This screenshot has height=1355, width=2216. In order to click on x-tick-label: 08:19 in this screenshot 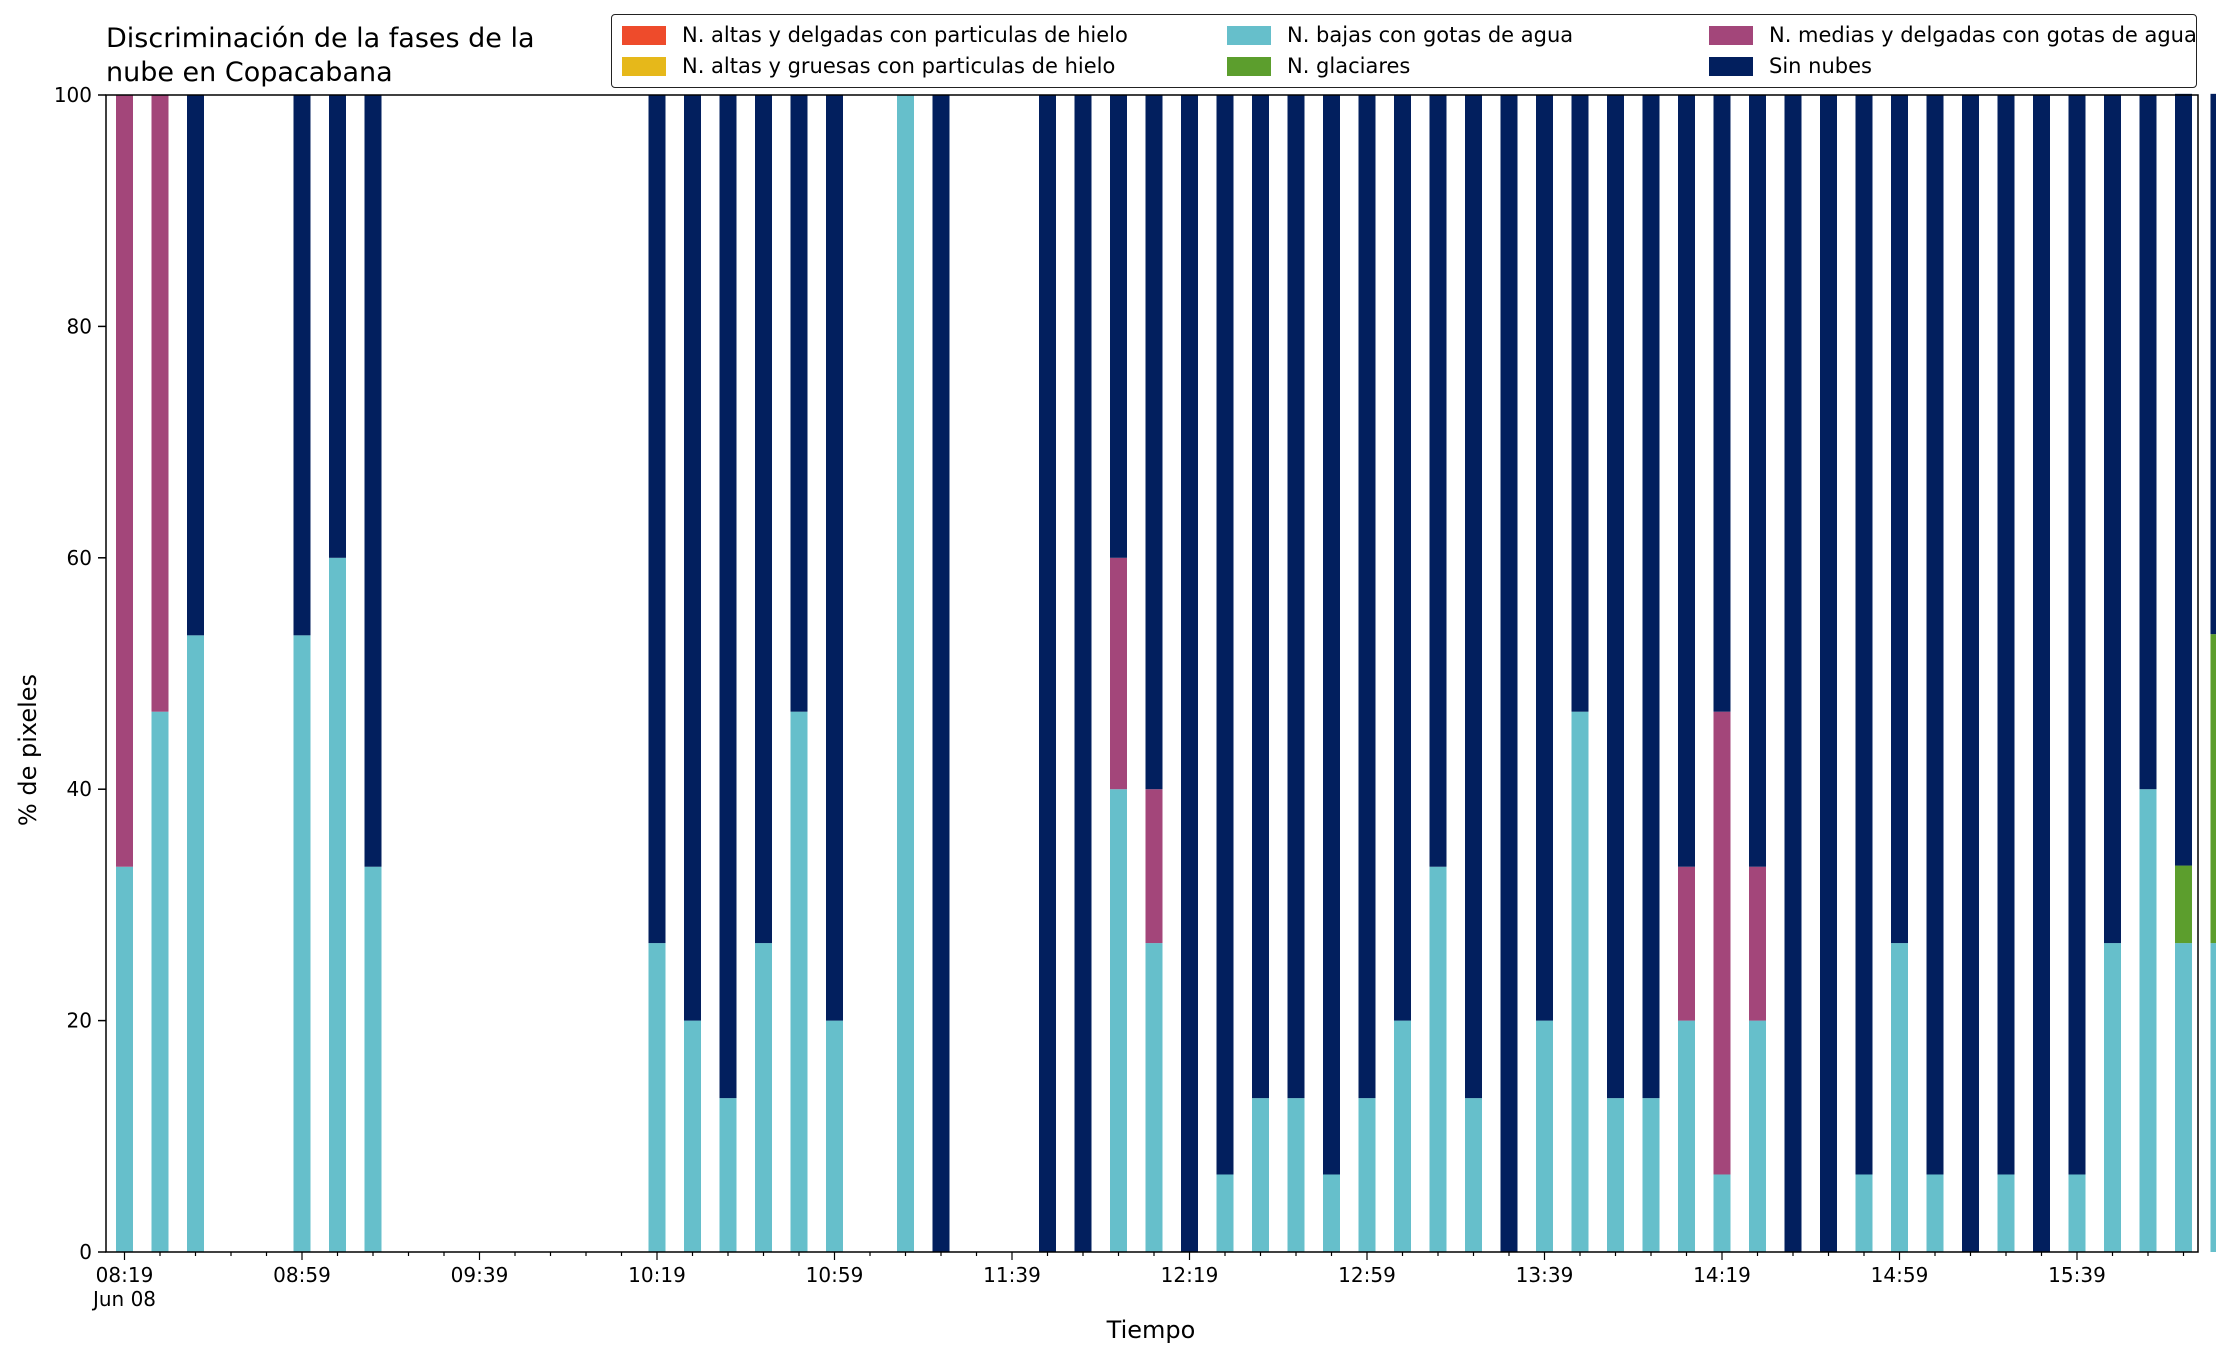, I will do `click(125, 1275)`.